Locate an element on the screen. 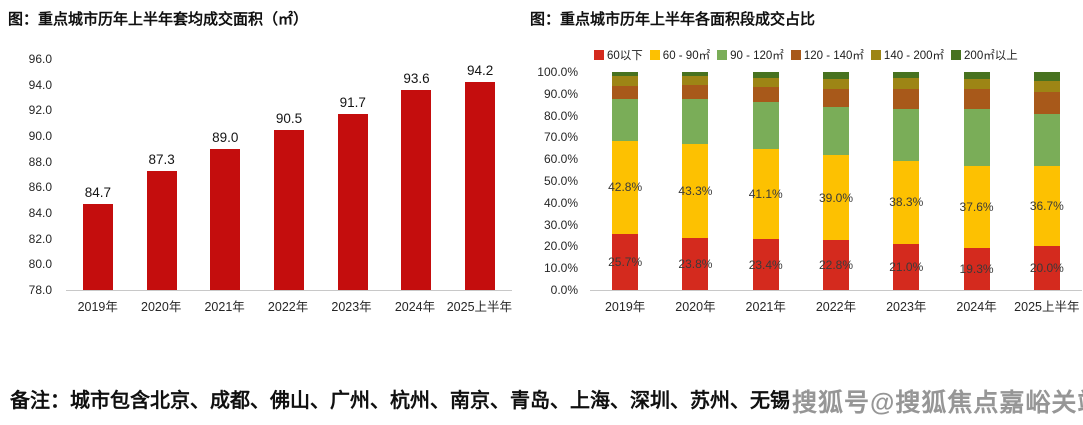  y-tick-label: 80.0% is located at coordinates (560, 115).